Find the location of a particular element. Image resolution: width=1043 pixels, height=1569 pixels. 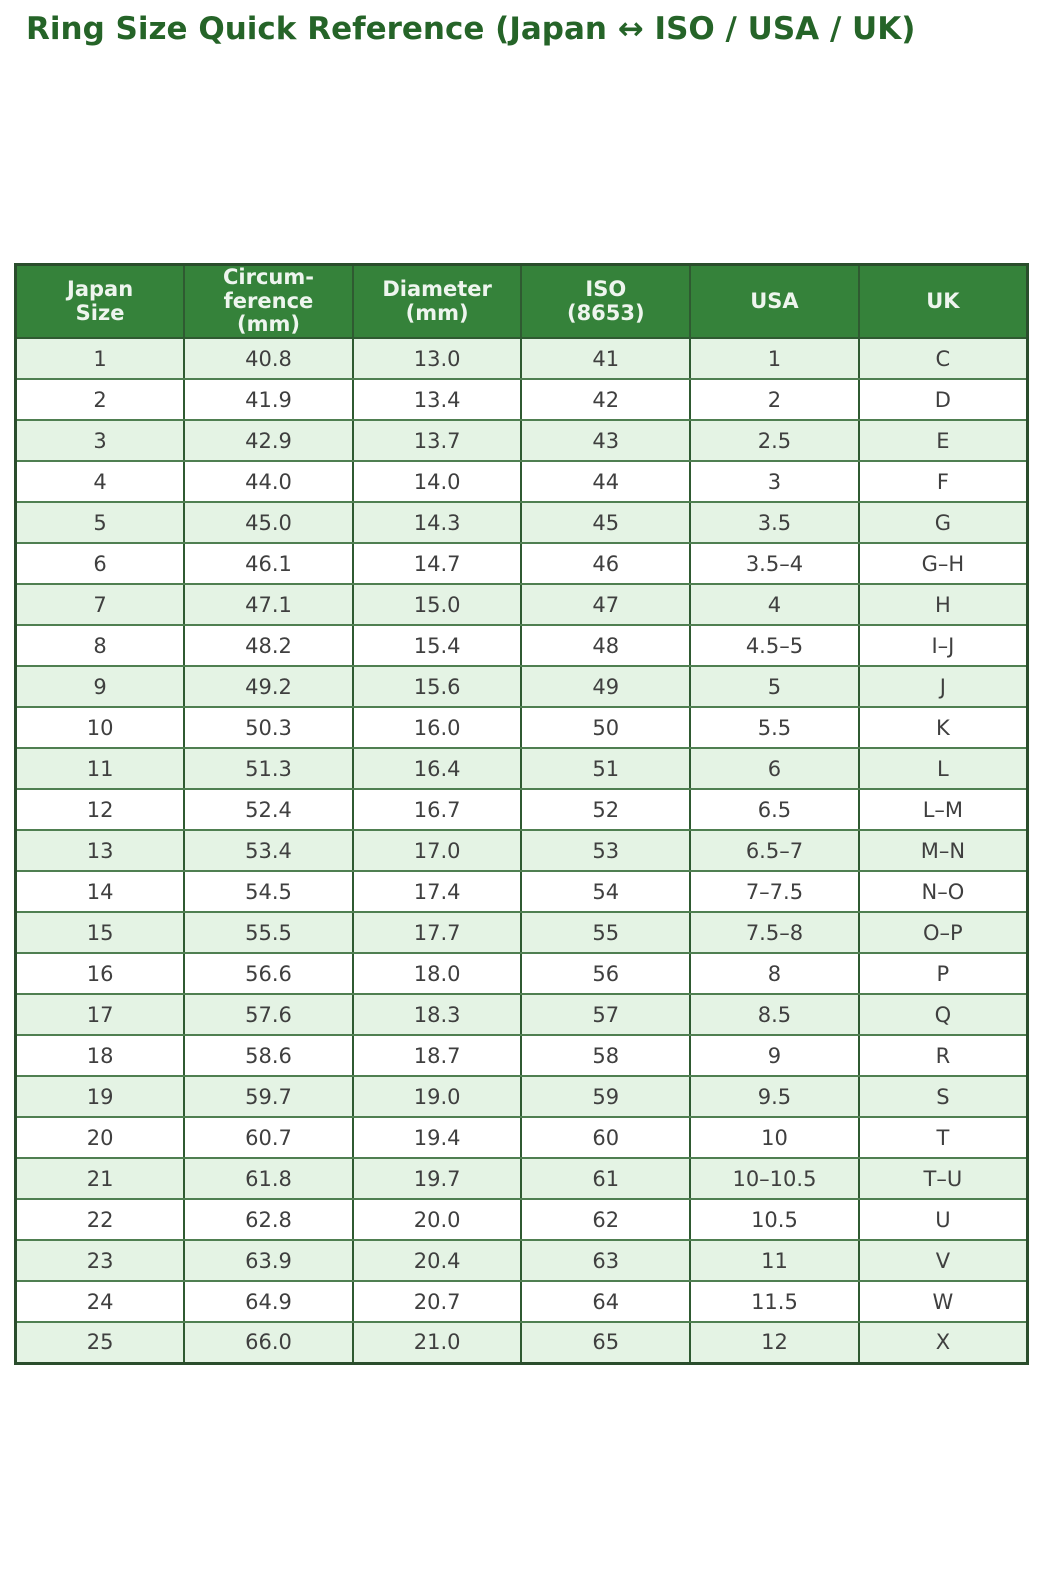

table-cell: 66.0 is located at coordinates (268, 1343).